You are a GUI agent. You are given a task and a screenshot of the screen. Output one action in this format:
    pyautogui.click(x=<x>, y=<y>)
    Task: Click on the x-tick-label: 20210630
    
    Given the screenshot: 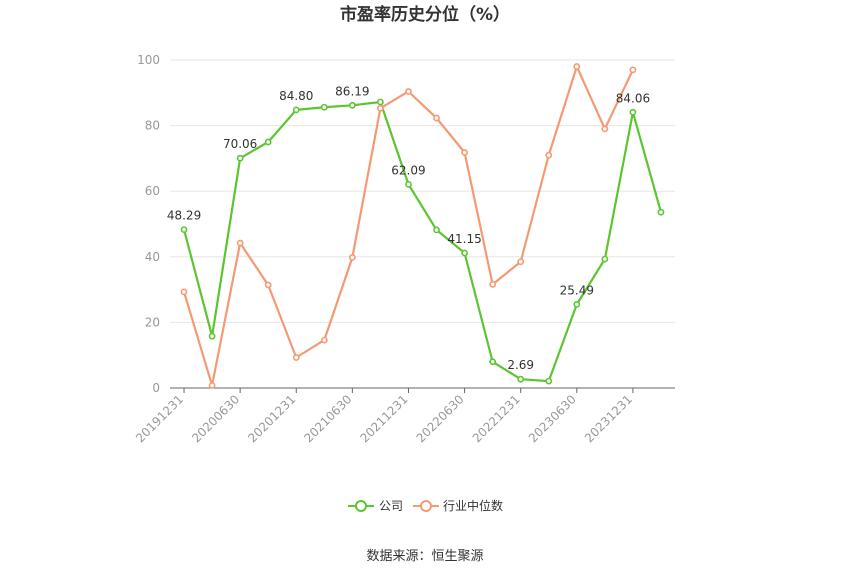 What is the action you would take?
    pyautogui.click(x=327, y=418)
    